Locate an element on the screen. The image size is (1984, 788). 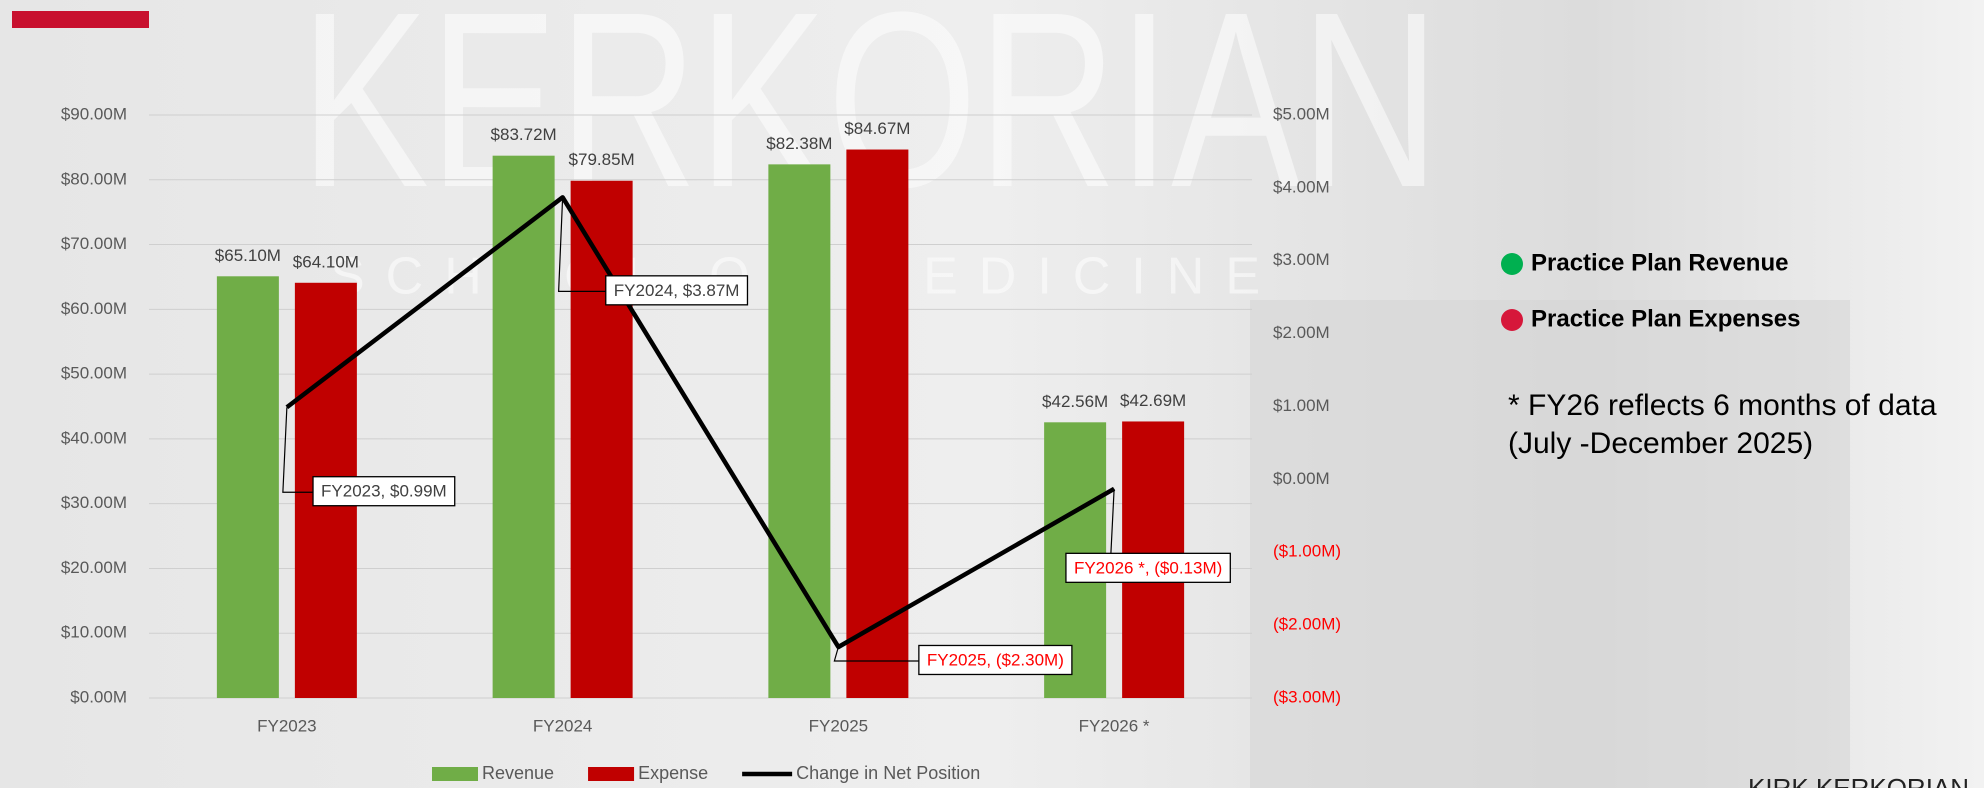
note: (July -December 2025) is located at coordinates (1660, 443).